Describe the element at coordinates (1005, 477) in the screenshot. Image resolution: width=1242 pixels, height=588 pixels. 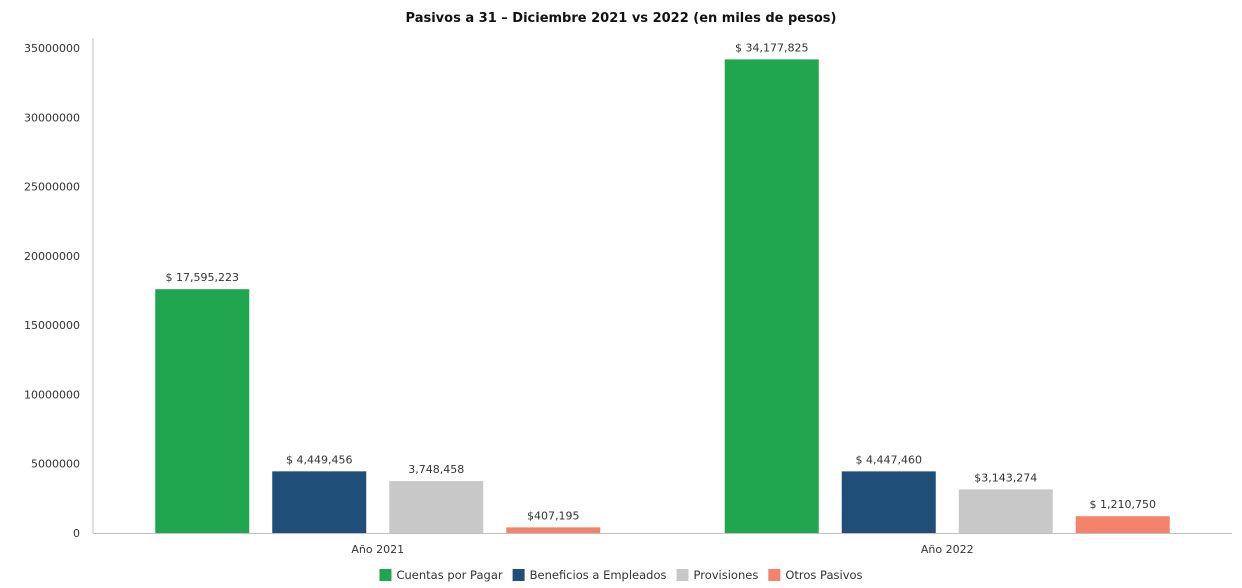
I see `bar-data-label: $3,143,274` at that location.